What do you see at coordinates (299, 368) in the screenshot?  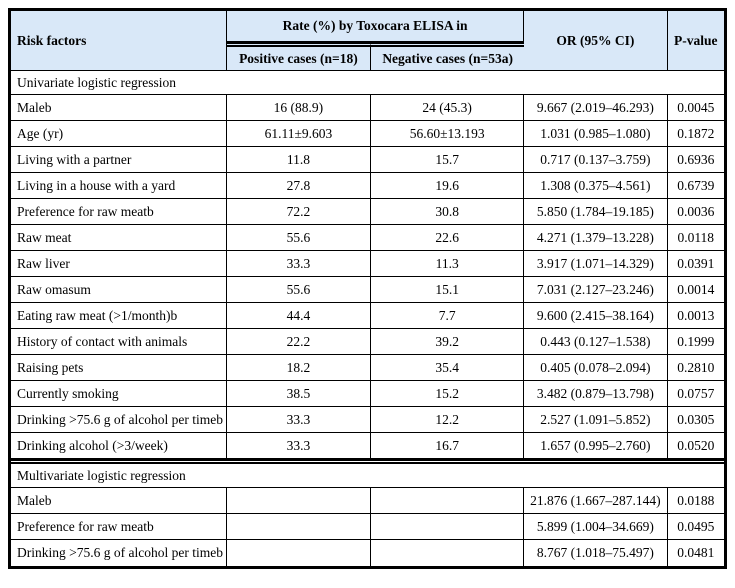 I see `cell-positive: 18.2` at bounding box center [299, 368].